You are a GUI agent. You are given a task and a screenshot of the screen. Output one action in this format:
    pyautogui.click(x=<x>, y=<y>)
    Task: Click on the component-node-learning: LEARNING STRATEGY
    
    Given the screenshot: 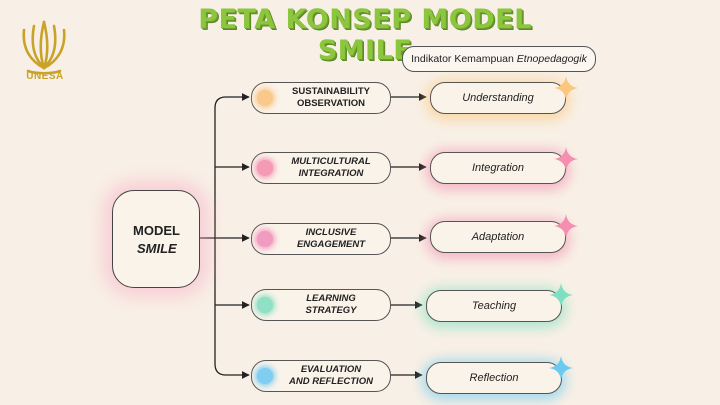 What is the action you would take?
    pyautogui.click(x=321, y=305)
    